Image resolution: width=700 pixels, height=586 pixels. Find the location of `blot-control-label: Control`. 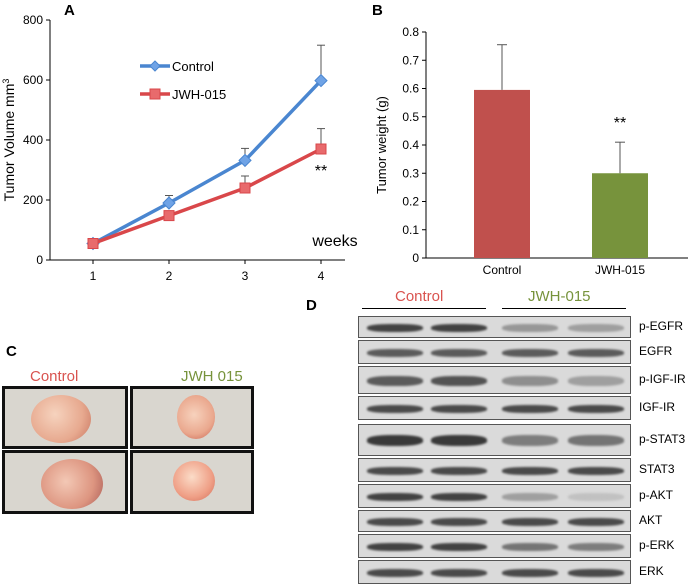

blot-control-label: Control is located at coordinates (419, 296).